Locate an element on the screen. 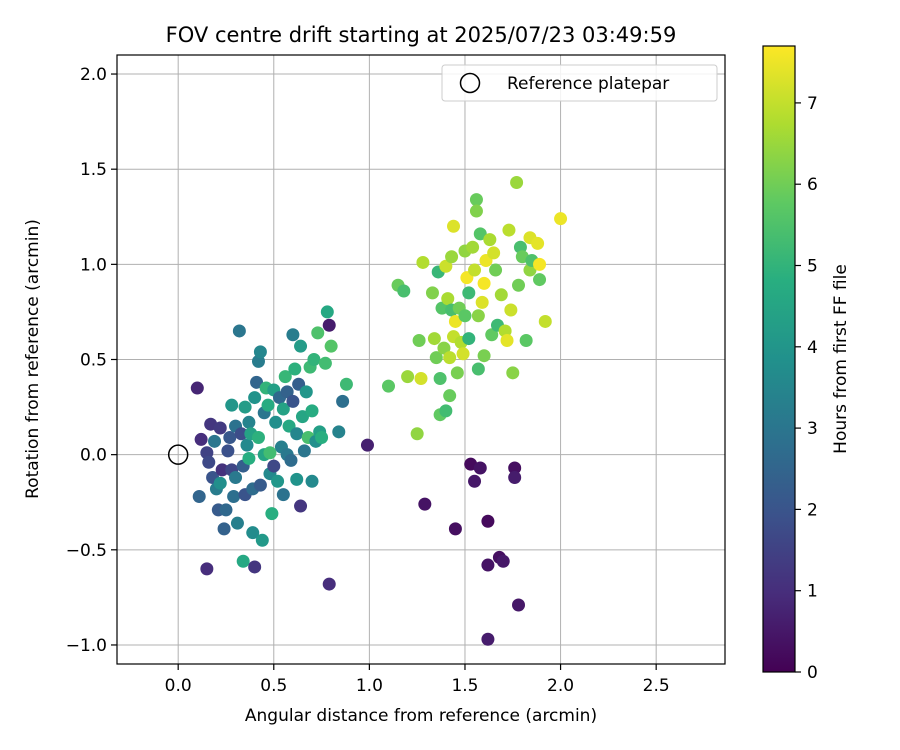 This screenshot has height=750, width=900. legend-box is located at coordinates (579, 83).